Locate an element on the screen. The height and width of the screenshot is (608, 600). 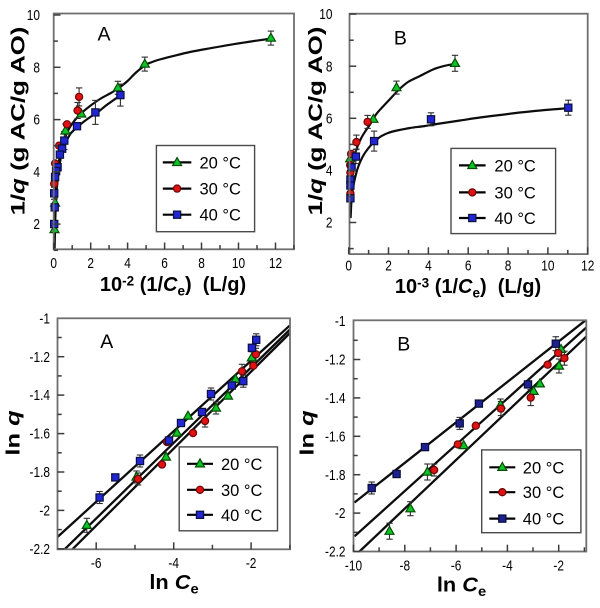
svg-text: -10 is located at coordinates (353, 565).